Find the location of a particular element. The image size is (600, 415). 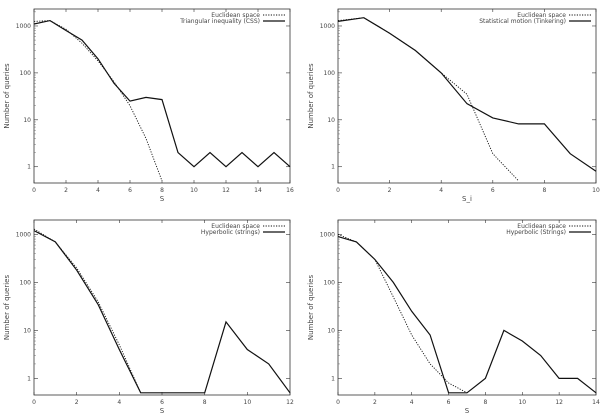

x-tick-label: 16 is located at coordinates (290, 190).